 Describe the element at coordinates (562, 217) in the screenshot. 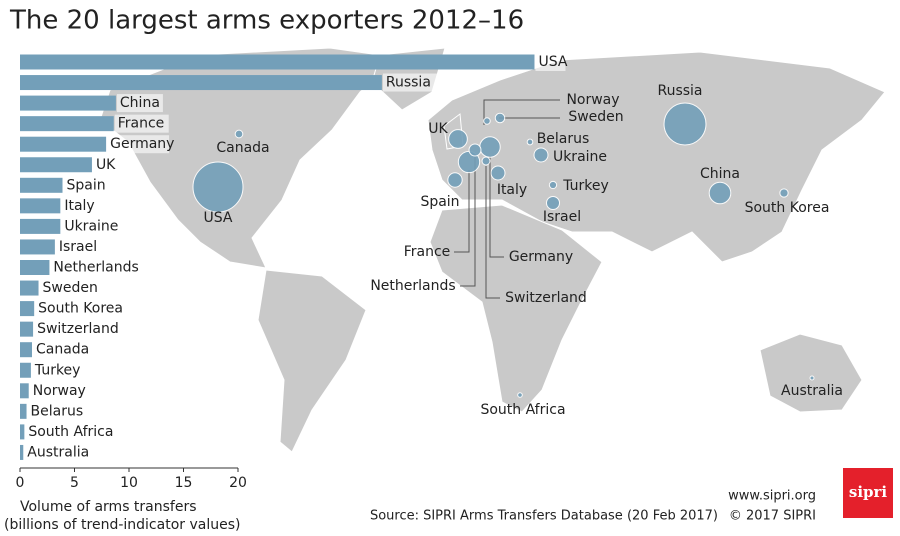

I see `map-label: Israel` at that location.